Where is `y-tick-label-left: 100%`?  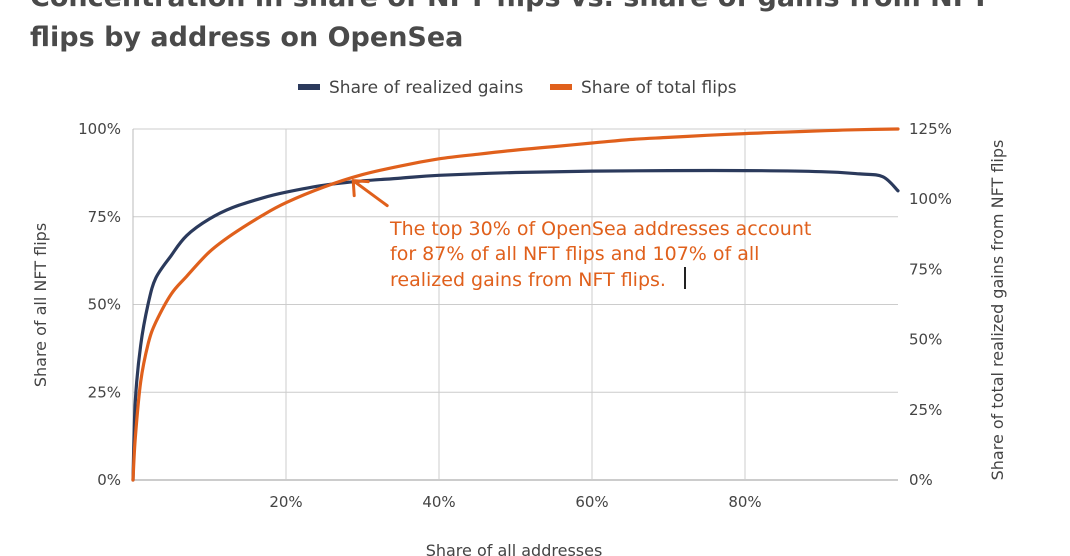 y-tick-label-left: 100% is located at coordinates (99, 129).